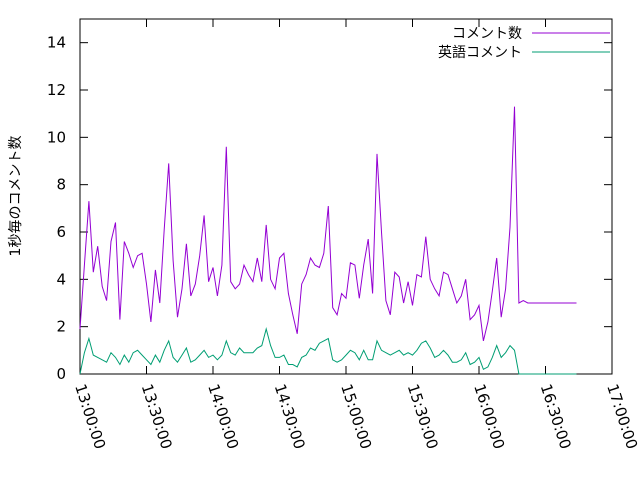  Describe the element at coordinates (56, 43) in the screenshot. I see `y-tick-label: 14` at that location.